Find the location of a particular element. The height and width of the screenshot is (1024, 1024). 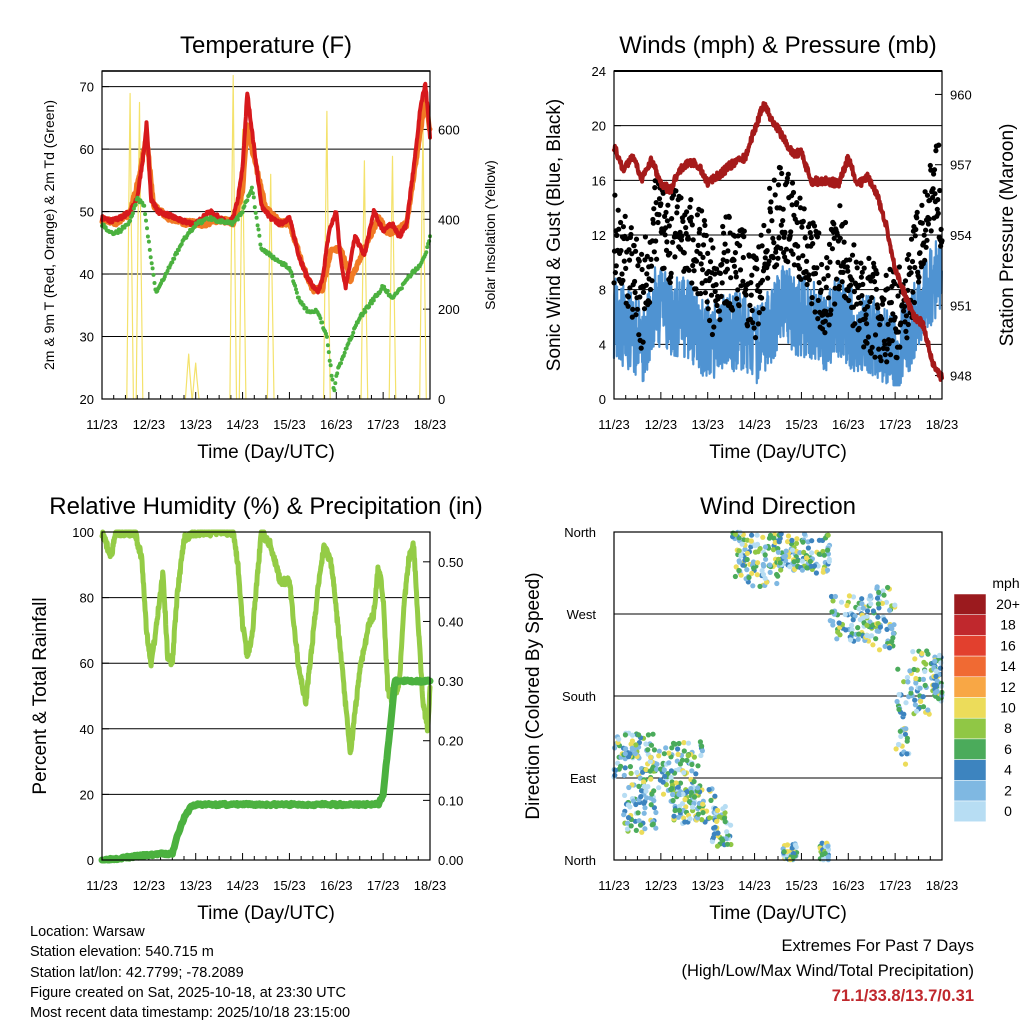

winds-x-tick-label: 13/23 is located at coordinates (707, 424).